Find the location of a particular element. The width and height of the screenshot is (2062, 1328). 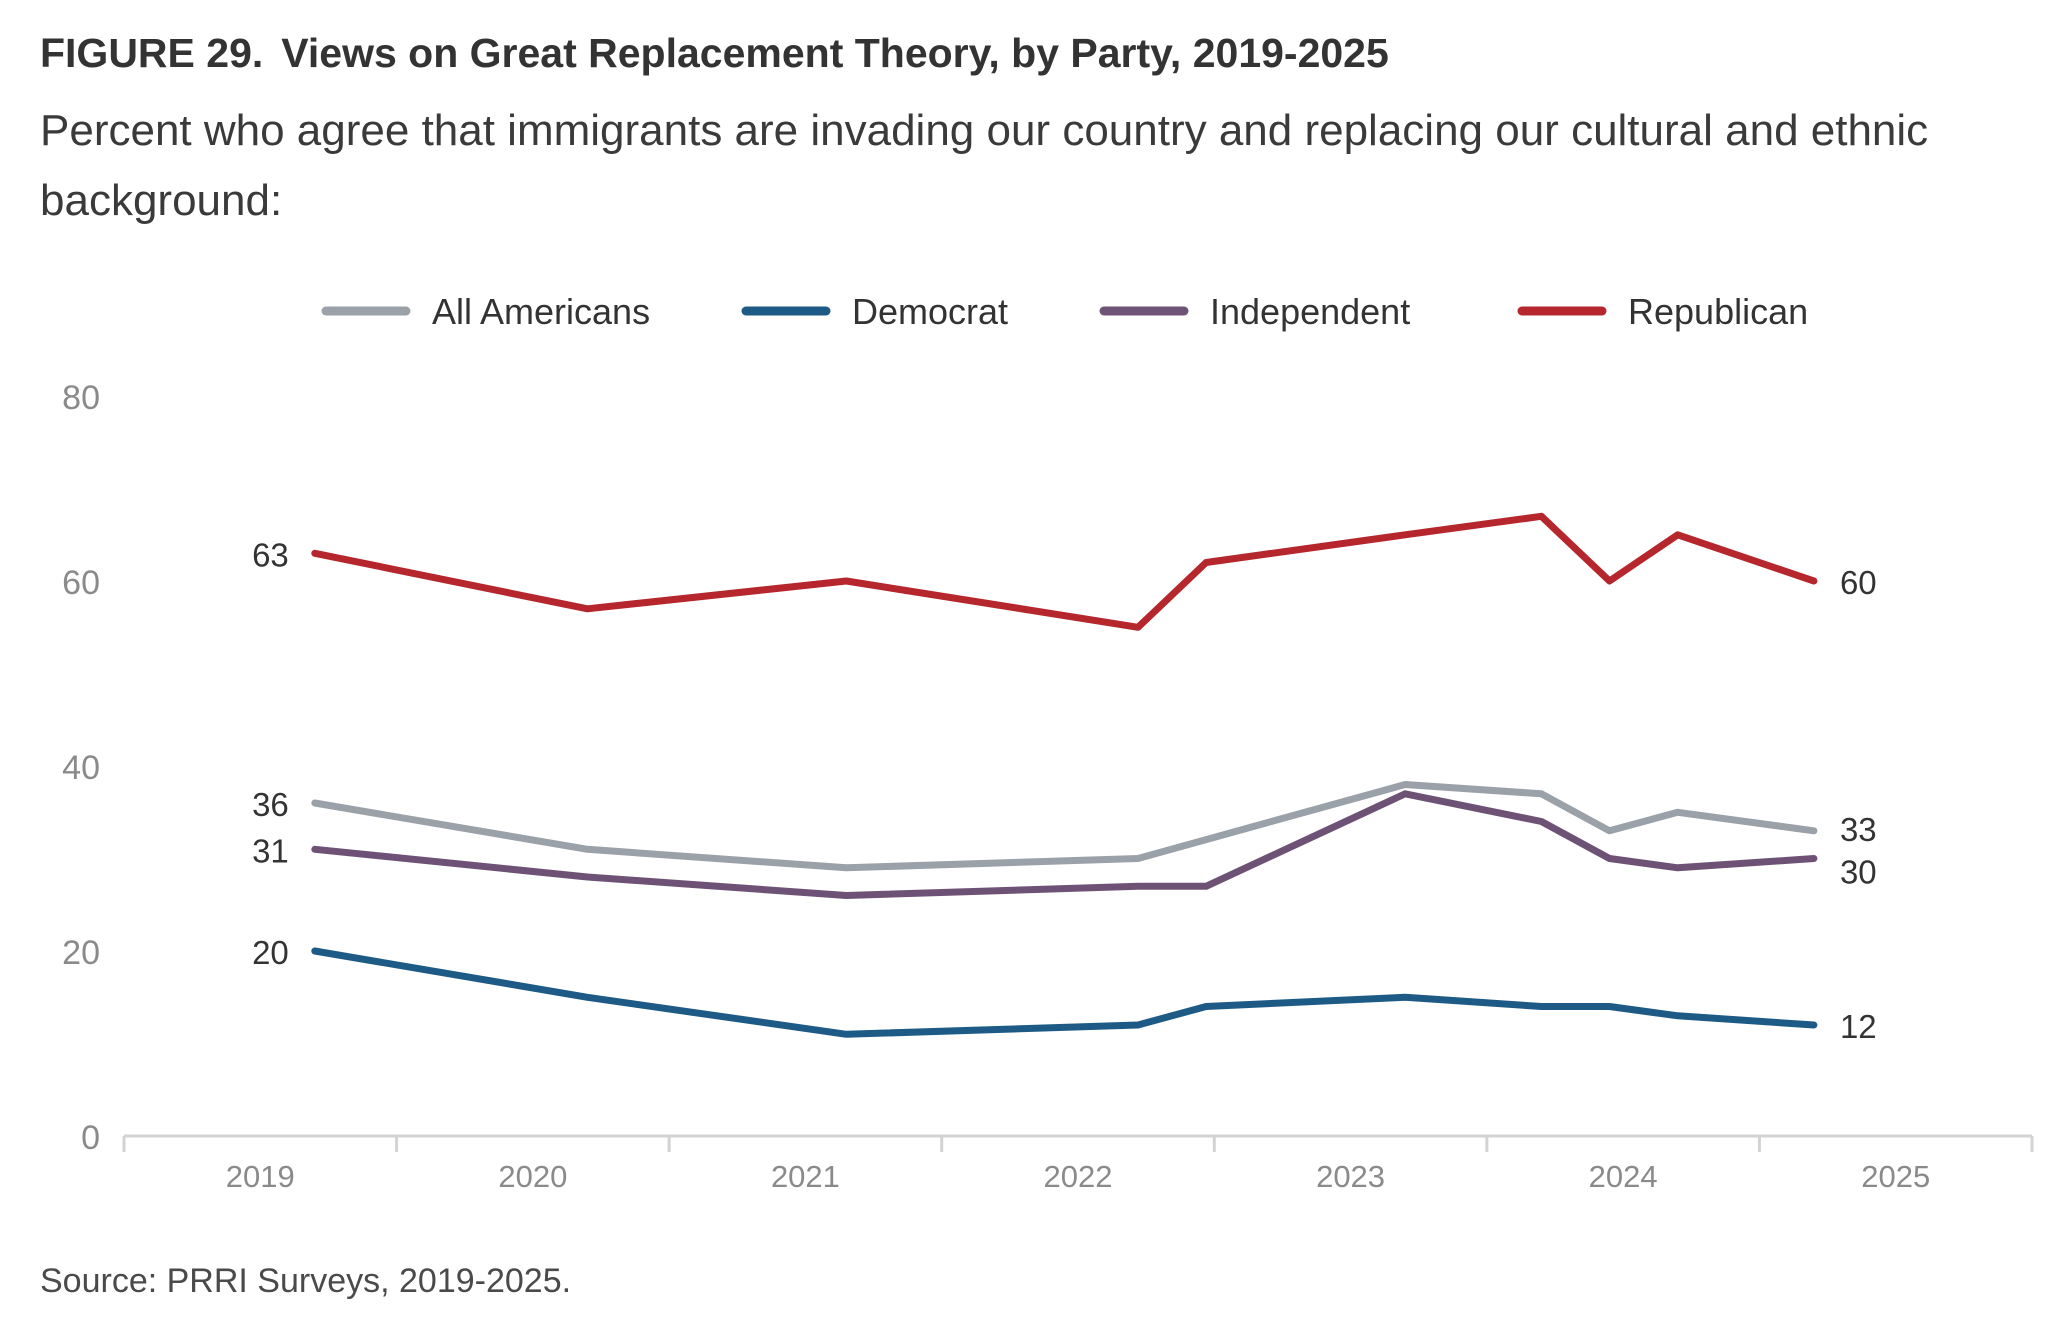

series-line-republican is located at coordinates (1064, 571).